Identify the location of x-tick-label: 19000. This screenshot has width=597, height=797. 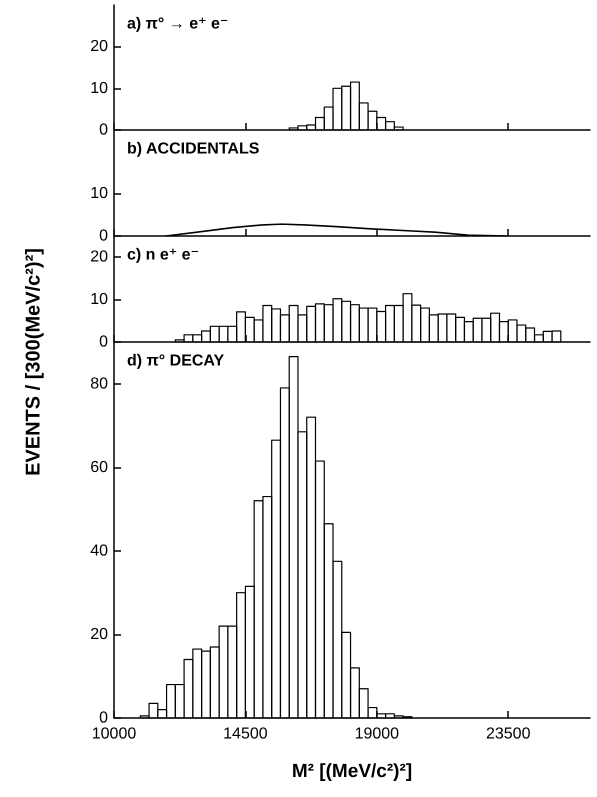
(377, 734).